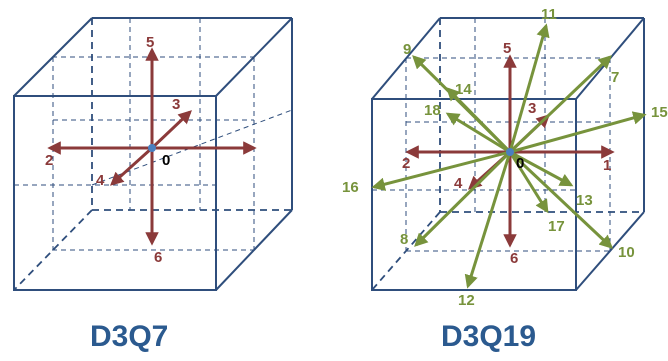  I want to click on d3q7-label-3: 3, so click(176, 104).